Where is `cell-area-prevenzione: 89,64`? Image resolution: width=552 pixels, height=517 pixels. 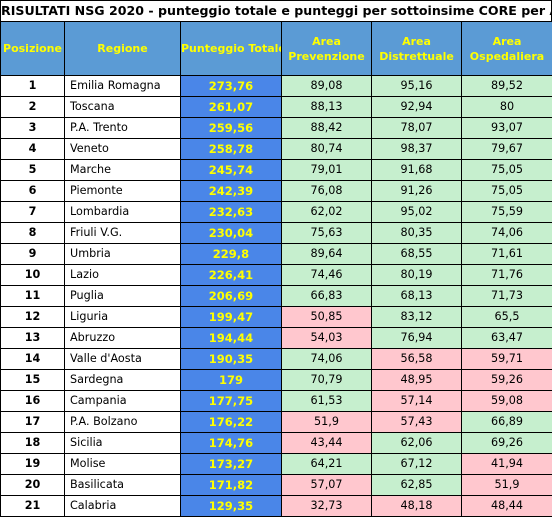
cell-area-prevenzione: 89,64 is located at coordinates (326, 254).